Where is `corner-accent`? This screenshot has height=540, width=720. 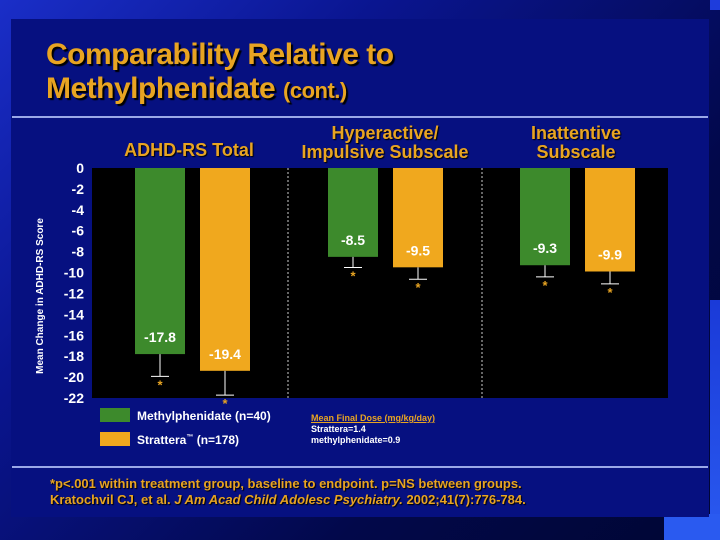 corner-accent is located at coordinates (715, 5).